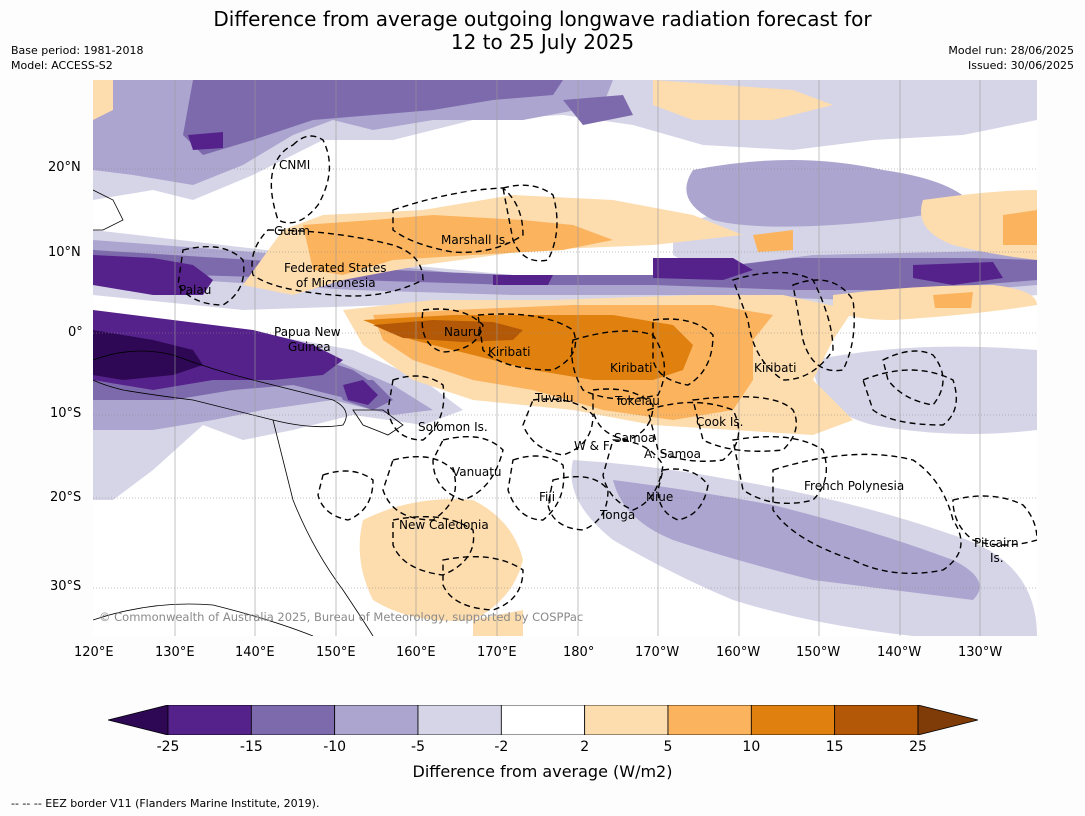  I want to click on anomaly-darkest-purple, so click(148, 355).